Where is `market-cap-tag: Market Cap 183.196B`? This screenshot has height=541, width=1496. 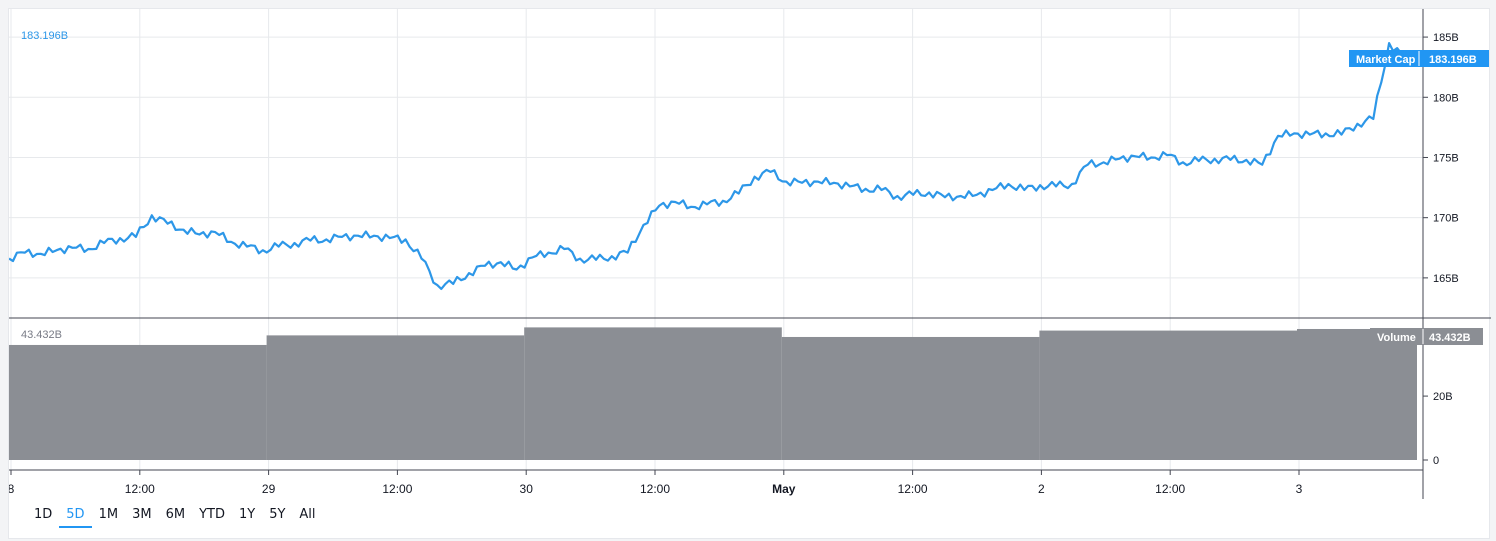 market-cap-tag: Market Cap 183.196B is located at coordinates (1419, 58).